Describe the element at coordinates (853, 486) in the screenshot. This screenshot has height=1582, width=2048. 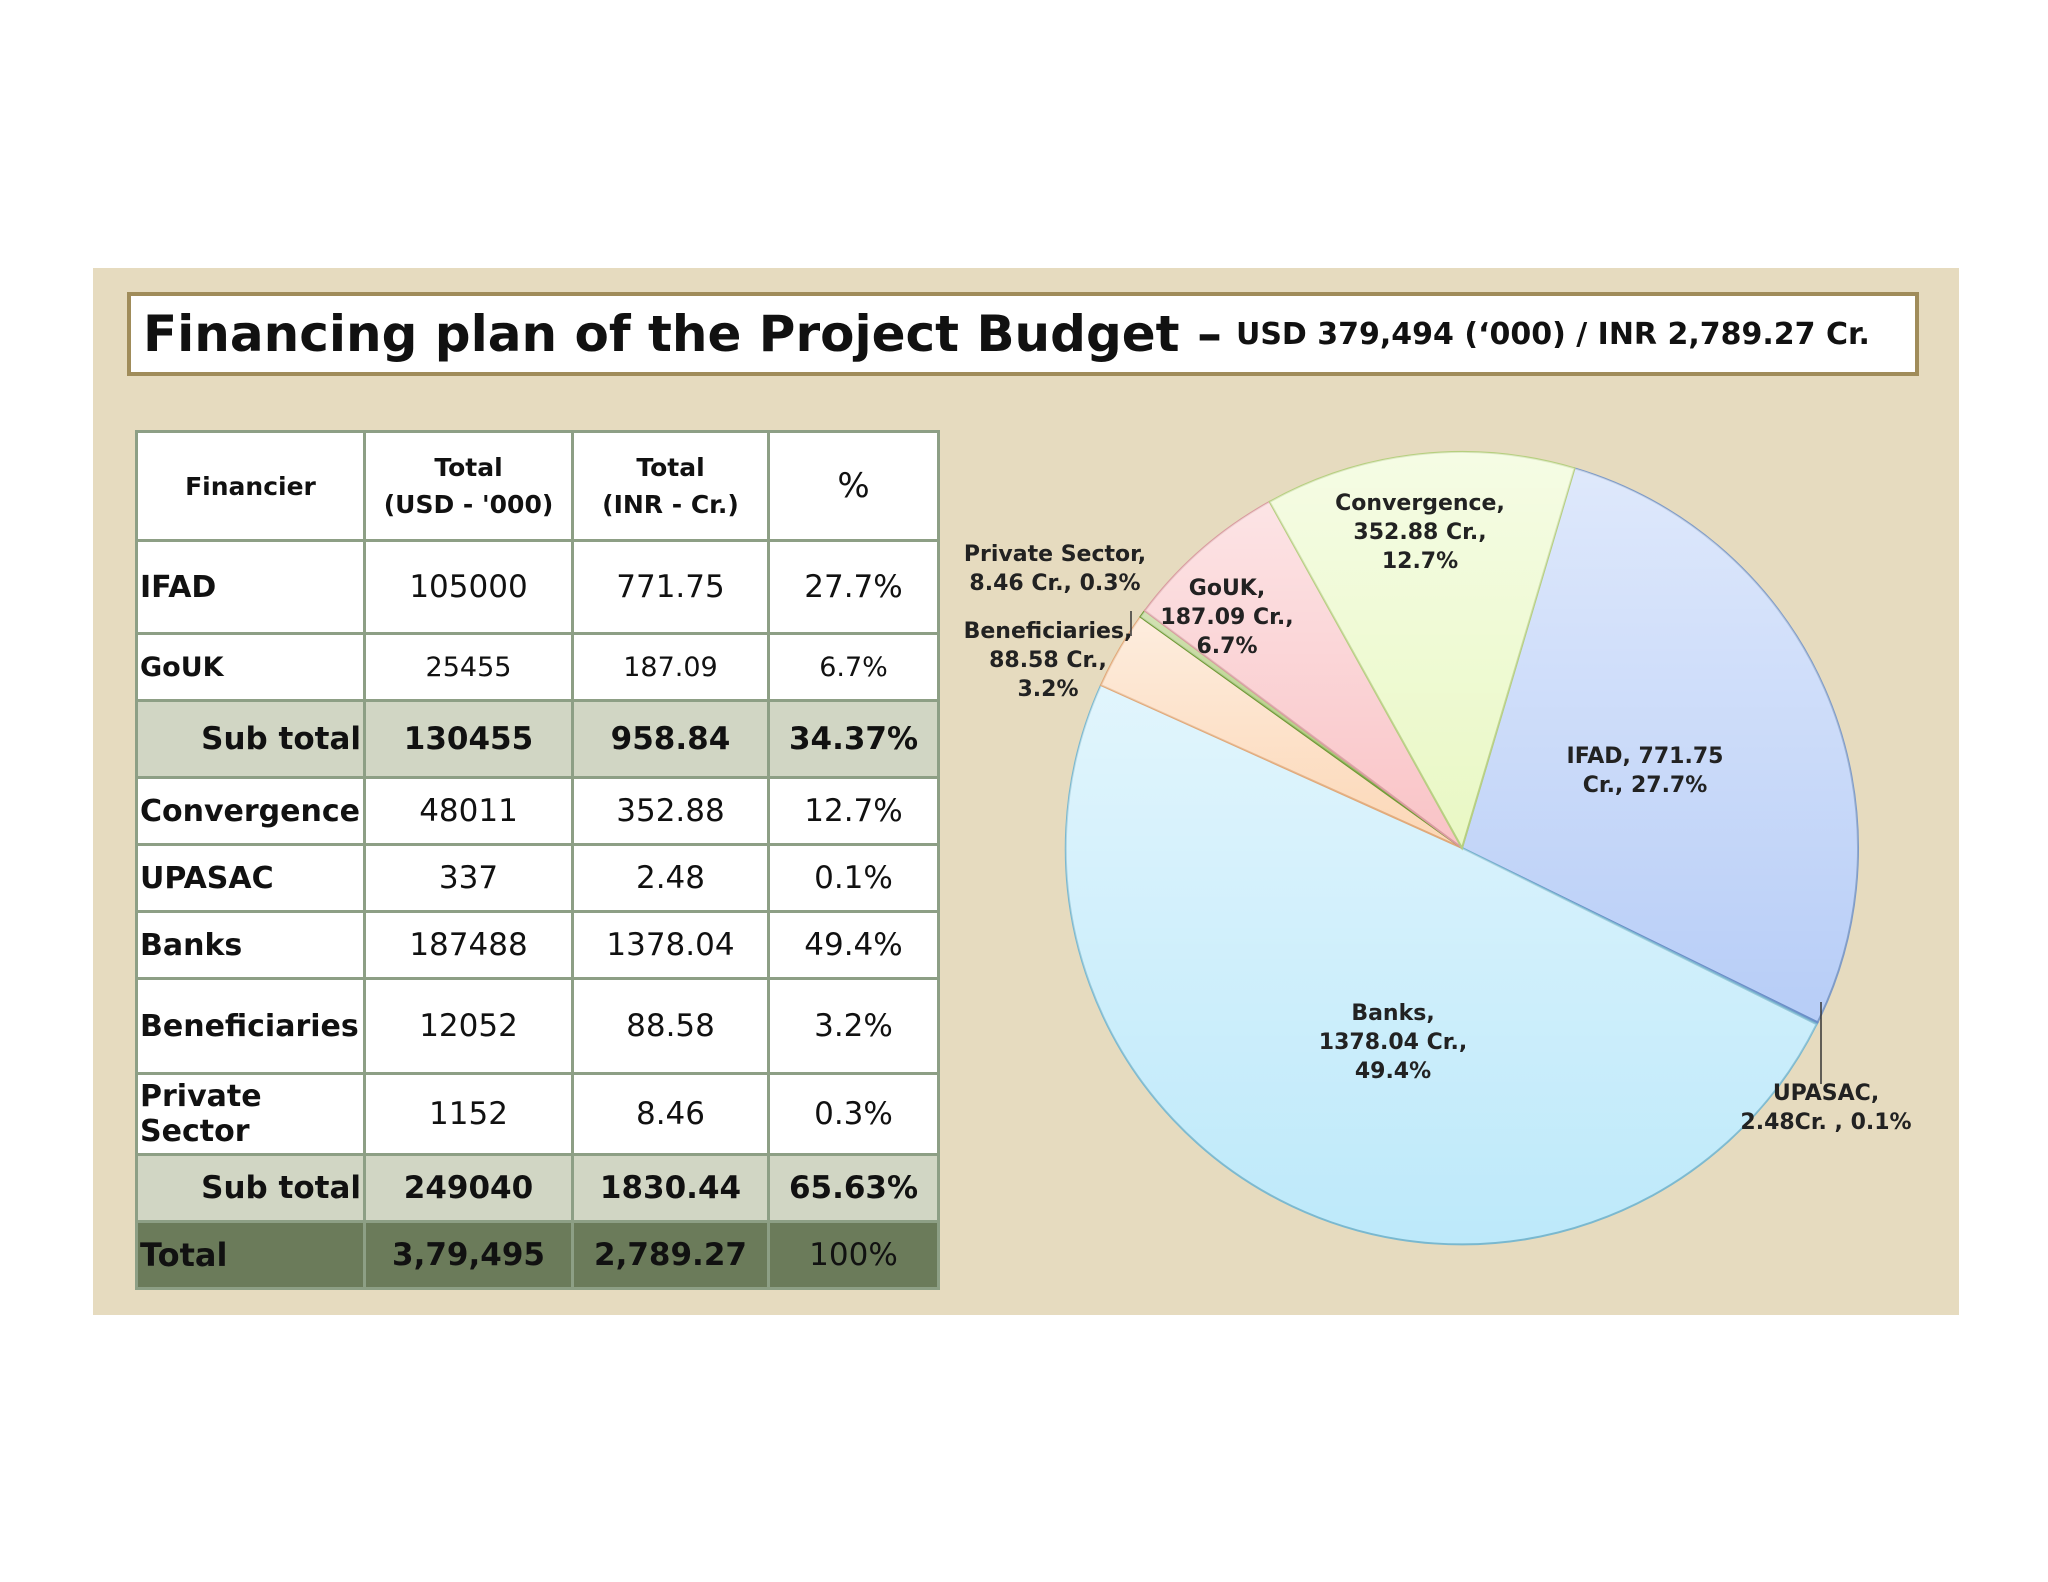
I see `header-percent: %` at that location.